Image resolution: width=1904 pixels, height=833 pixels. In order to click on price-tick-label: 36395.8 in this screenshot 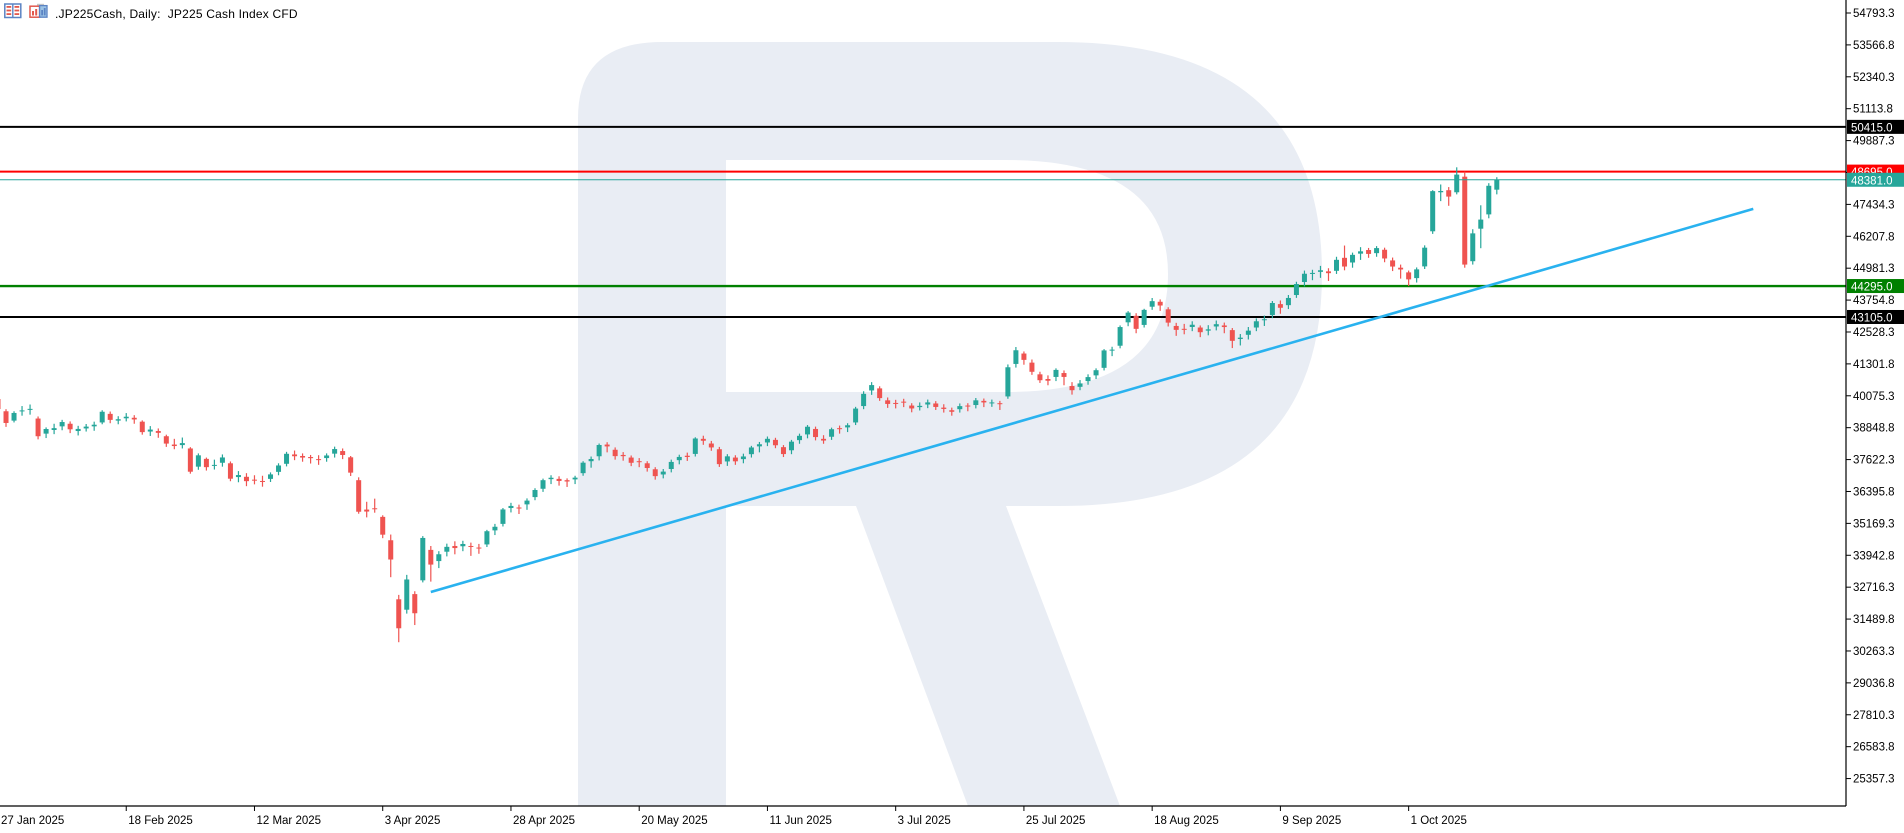, I will do `click(1874, 492)`.